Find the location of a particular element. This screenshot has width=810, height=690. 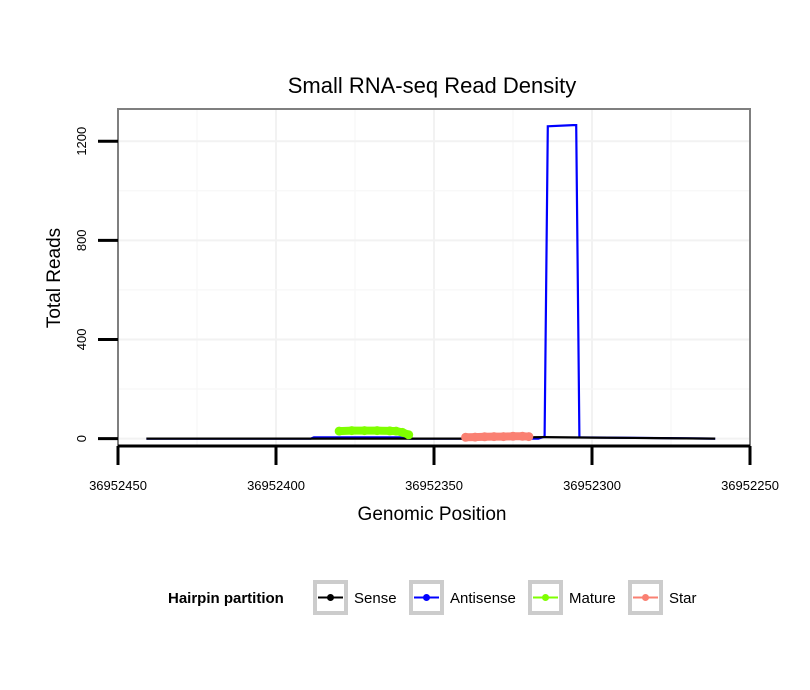

x-axis: 36952450 36952400 36952350 36952300 36952250 is located at coordinates (434, 468).